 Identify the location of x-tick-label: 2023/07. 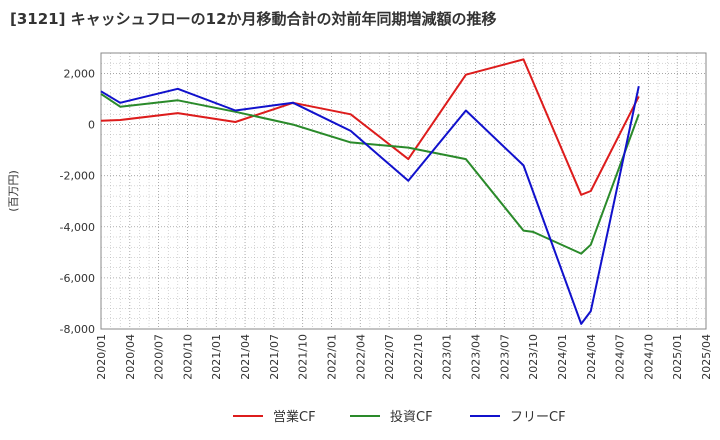
(504, 357).